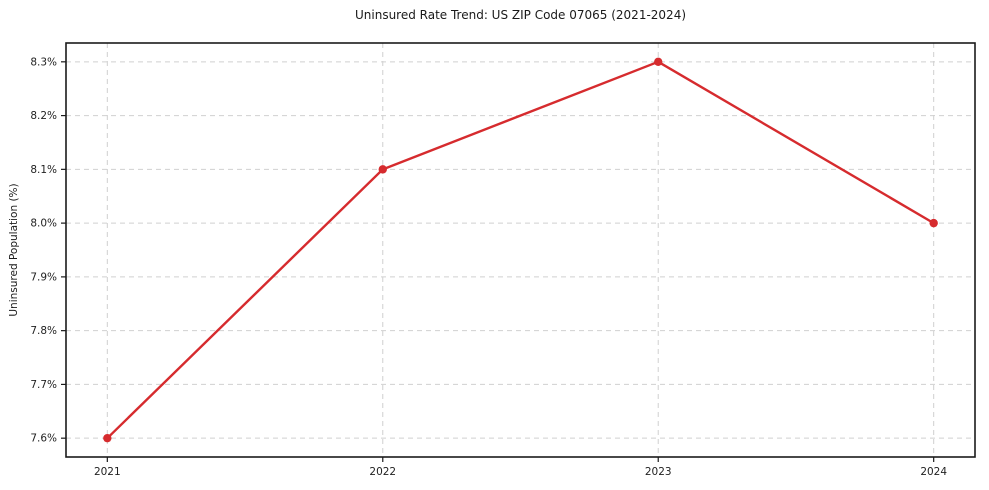  Describe the element at coordinates (382, 472) in the screenshot. I see `x-tick-label: 2022` at that location.